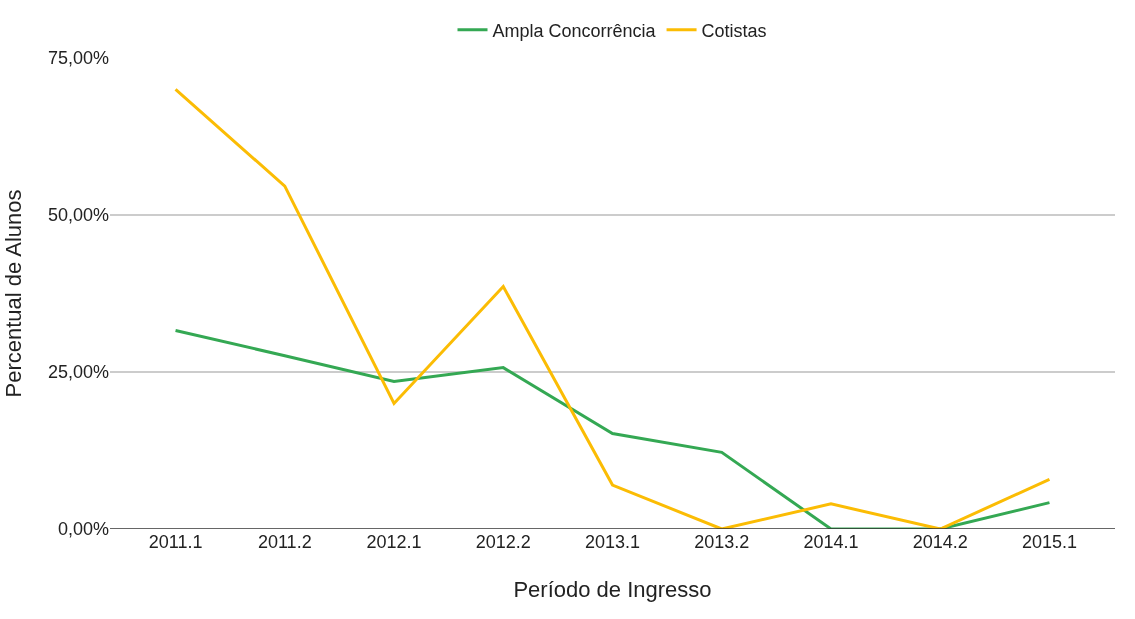 Image resolution: width=1135 pixels, height=619 pixels. Describe the element at coordinates (722, 542) in the screenshot. I see `x-tick-label: 2013.2` at that location.